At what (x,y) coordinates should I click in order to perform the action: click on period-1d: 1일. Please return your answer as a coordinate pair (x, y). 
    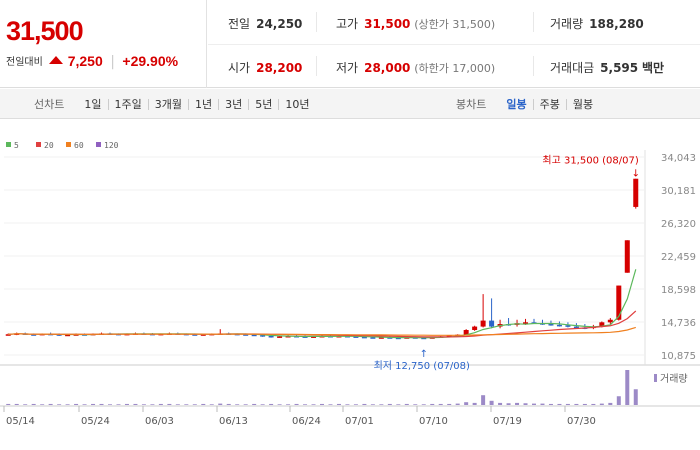
    Looking at the image, I should click on (93, 104).